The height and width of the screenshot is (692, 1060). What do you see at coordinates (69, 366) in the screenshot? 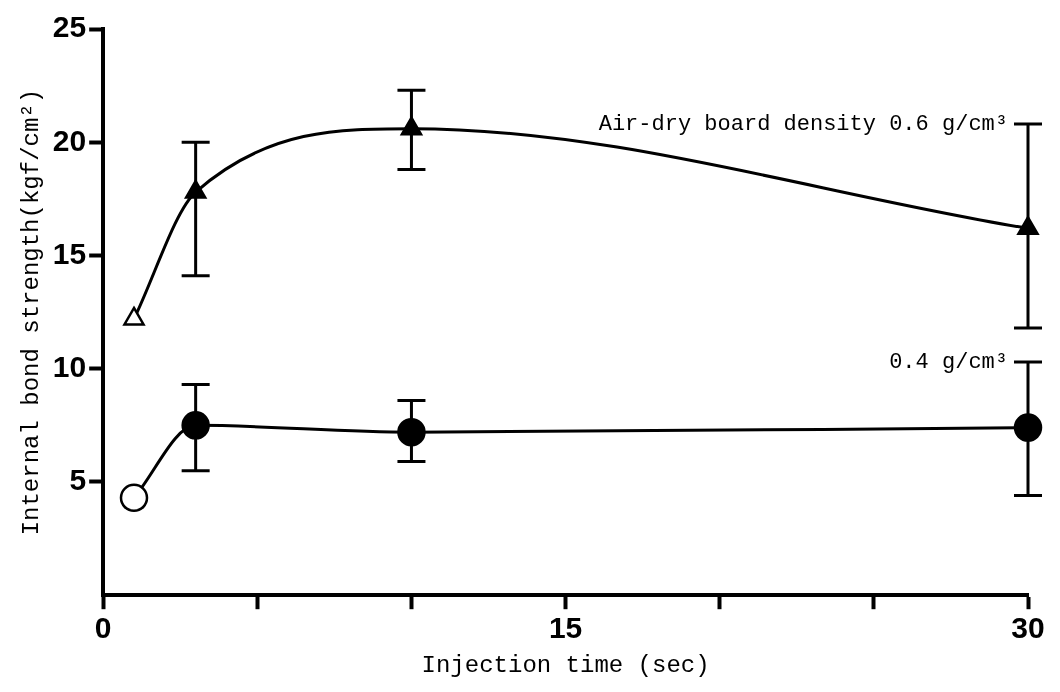
I see `y-tick-label: 10` at bounding box center [69, 366].